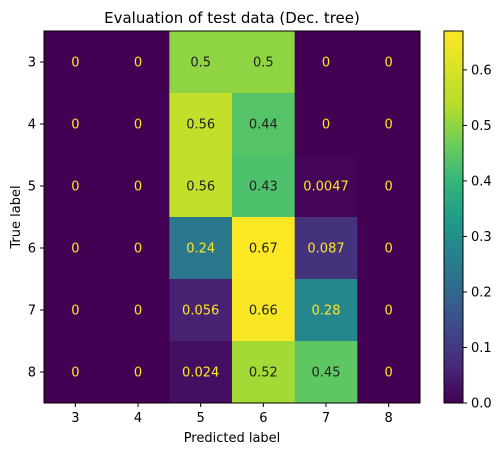 The width and height of the screenshot is (502, 455). I want to click on heatmap-cell-label: 0.67, so click(263, 249).